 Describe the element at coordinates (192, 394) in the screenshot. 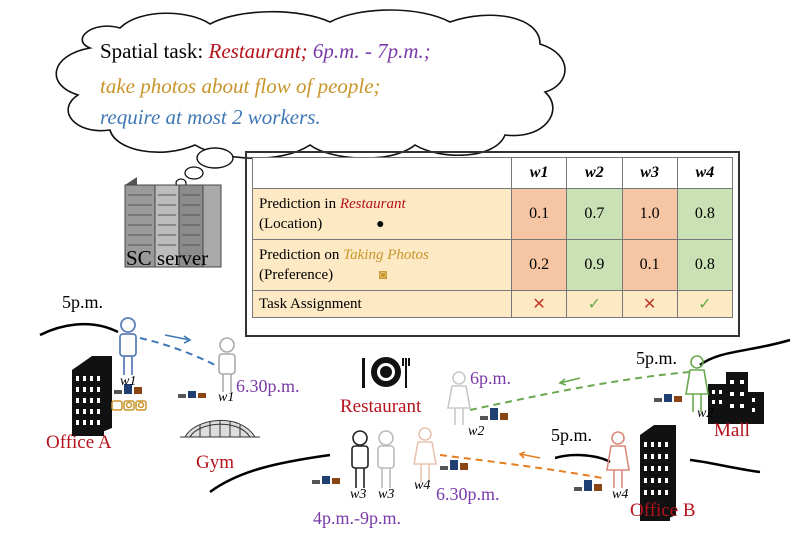

I see `bars-w1-gym` at that location.